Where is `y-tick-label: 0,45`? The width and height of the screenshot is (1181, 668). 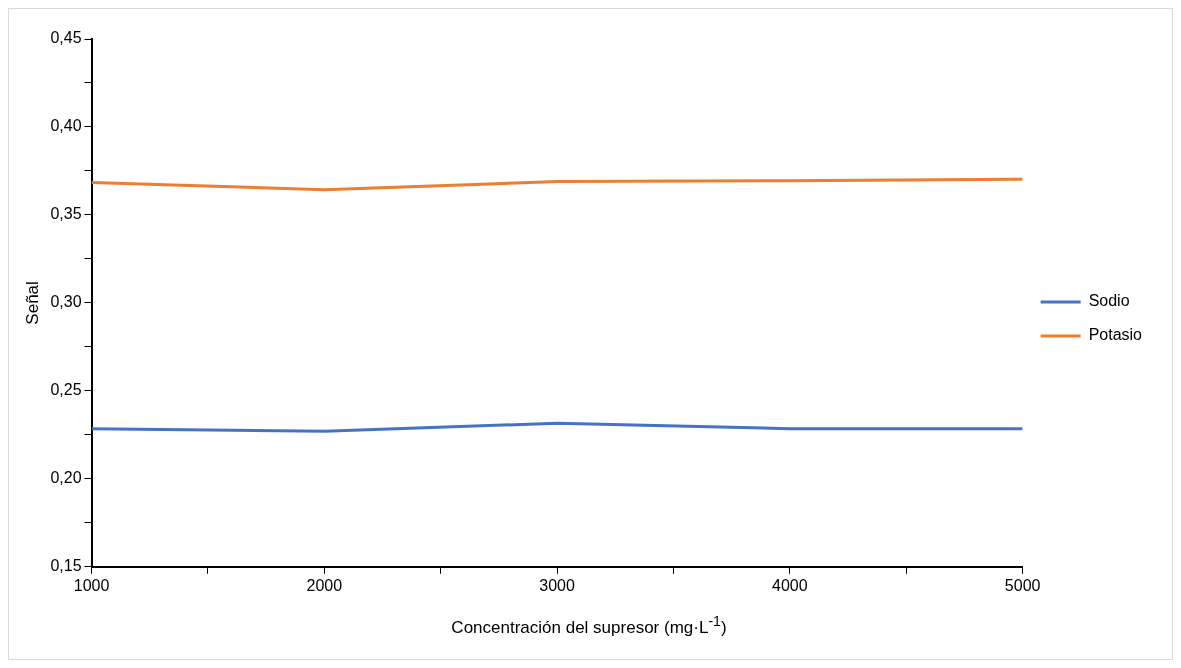 y-tick-label: 0,45 is located at coordinates (66, 38).